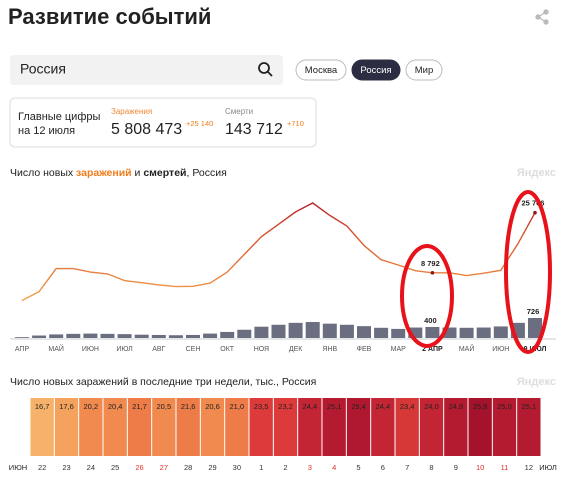 The image size is (565, 480). What do you see at coordinates (261, 349) in the screenshot?
I see `x-tick-label: НОЯ` at bounding box center [261, 349].